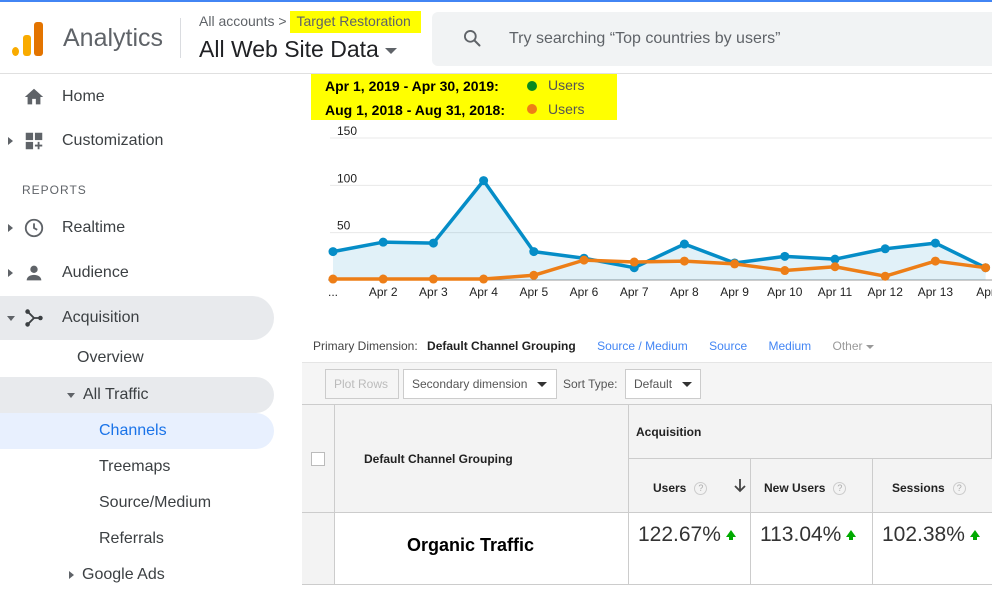 The image size is (992, 593). I want to click on breadcrumb: All accounts > Target Restoration, so click(310, 22).